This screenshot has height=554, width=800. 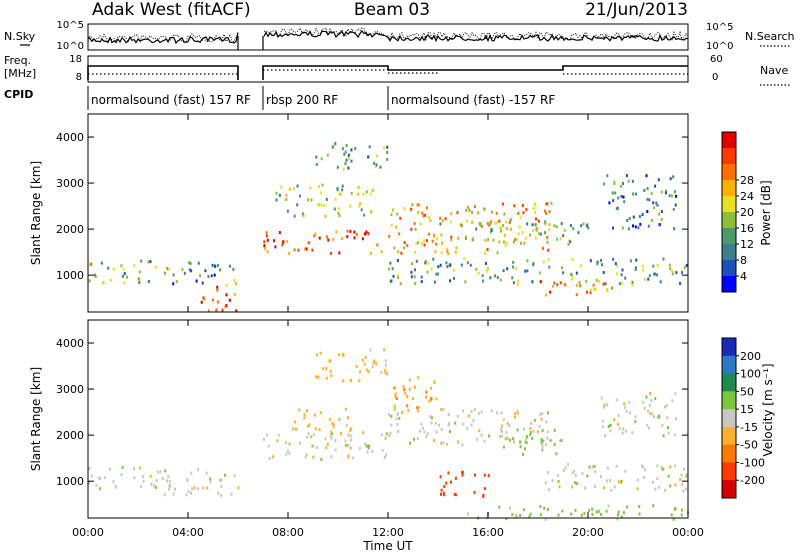 I want to click on nsearch-tick-bottom: 10^0, so click(x=719, y=46).